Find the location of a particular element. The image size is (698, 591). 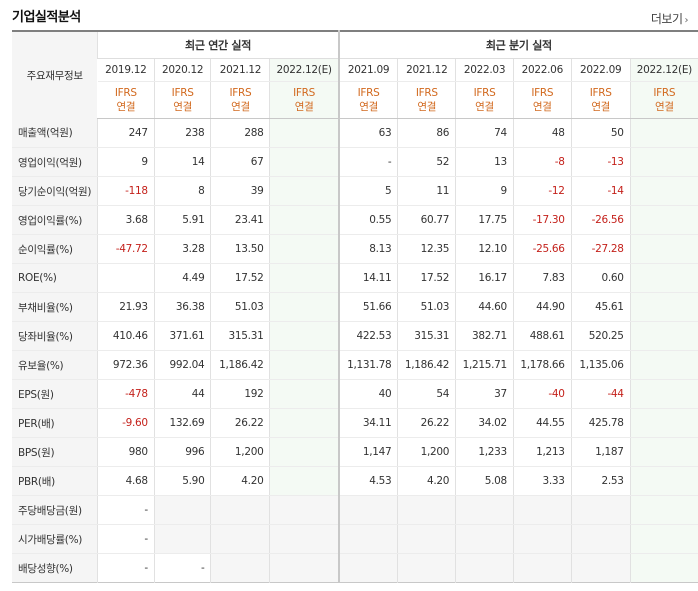

table-cell: 1,147 is located at coordinates (367, 452).